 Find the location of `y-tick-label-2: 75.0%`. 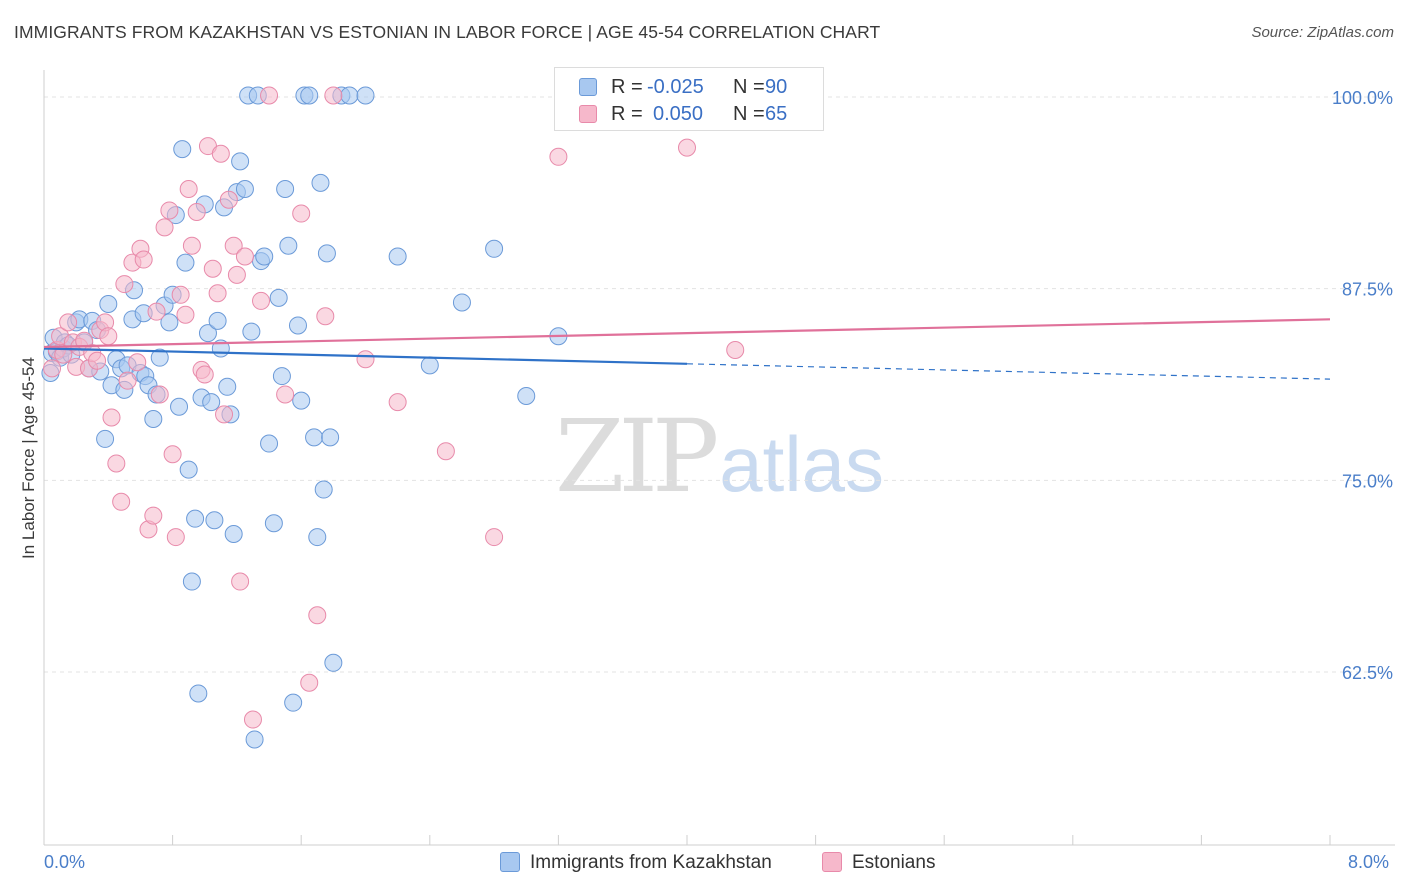

y-tick-label-2: 75.0% is located at coordinates (1367, 481).